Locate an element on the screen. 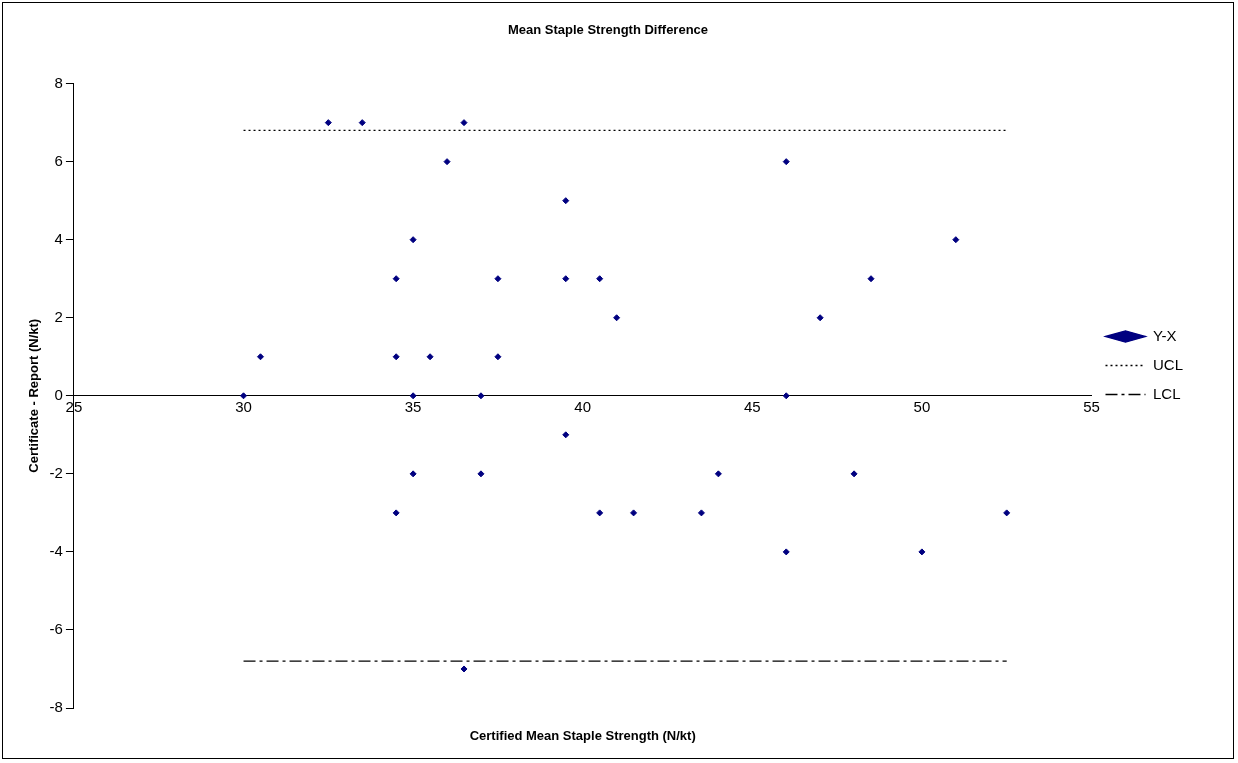 The height and width of the screenshot is (763, 1238). y-tick-label: -2 is located at coordinates (56, 472).